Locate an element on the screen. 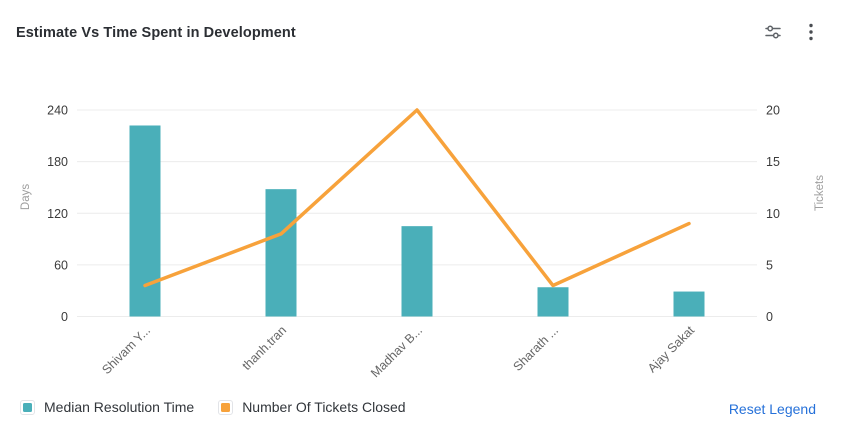 This screenshot has width=841, height=430. chart-title: Estimate Vs Time Spent in Development is located at coordinates (156, 33).